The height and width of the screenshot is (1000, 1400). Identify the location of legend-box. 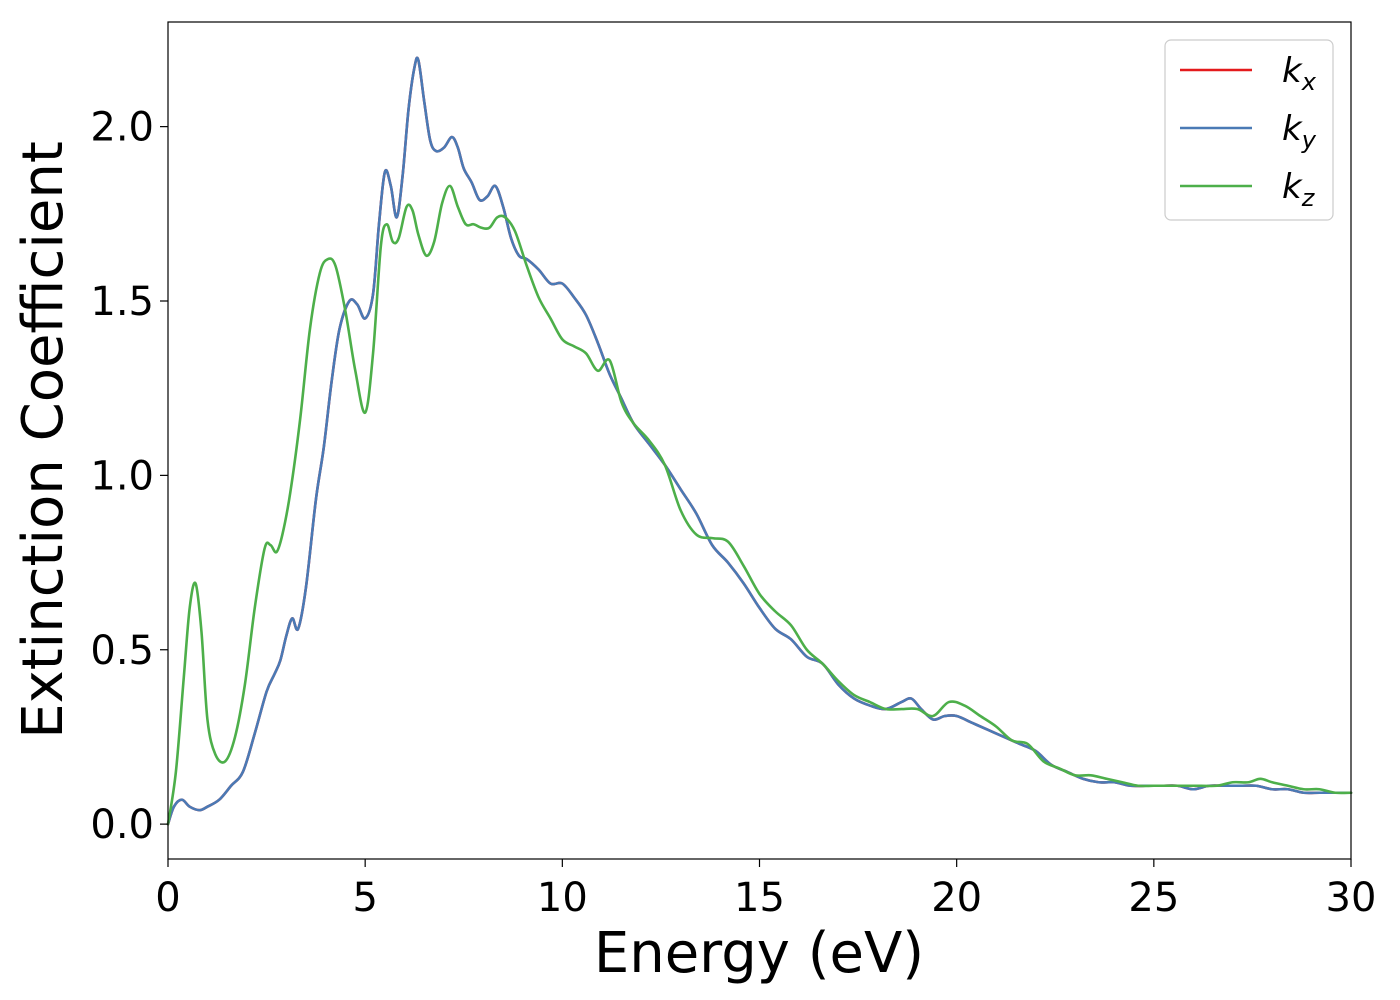
(1249, 130).